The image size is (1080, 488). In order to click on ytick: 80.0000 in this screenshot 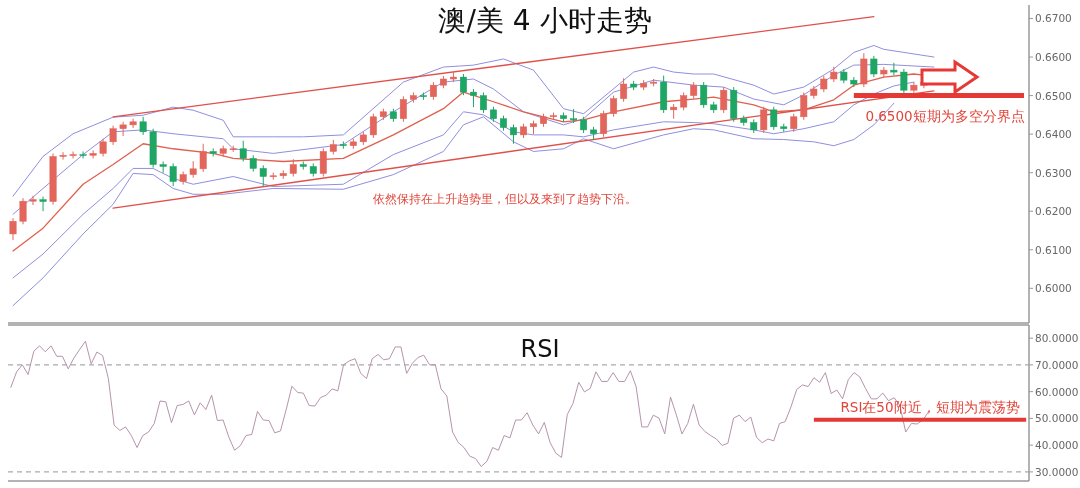, I will do `click(1057, 338)`.